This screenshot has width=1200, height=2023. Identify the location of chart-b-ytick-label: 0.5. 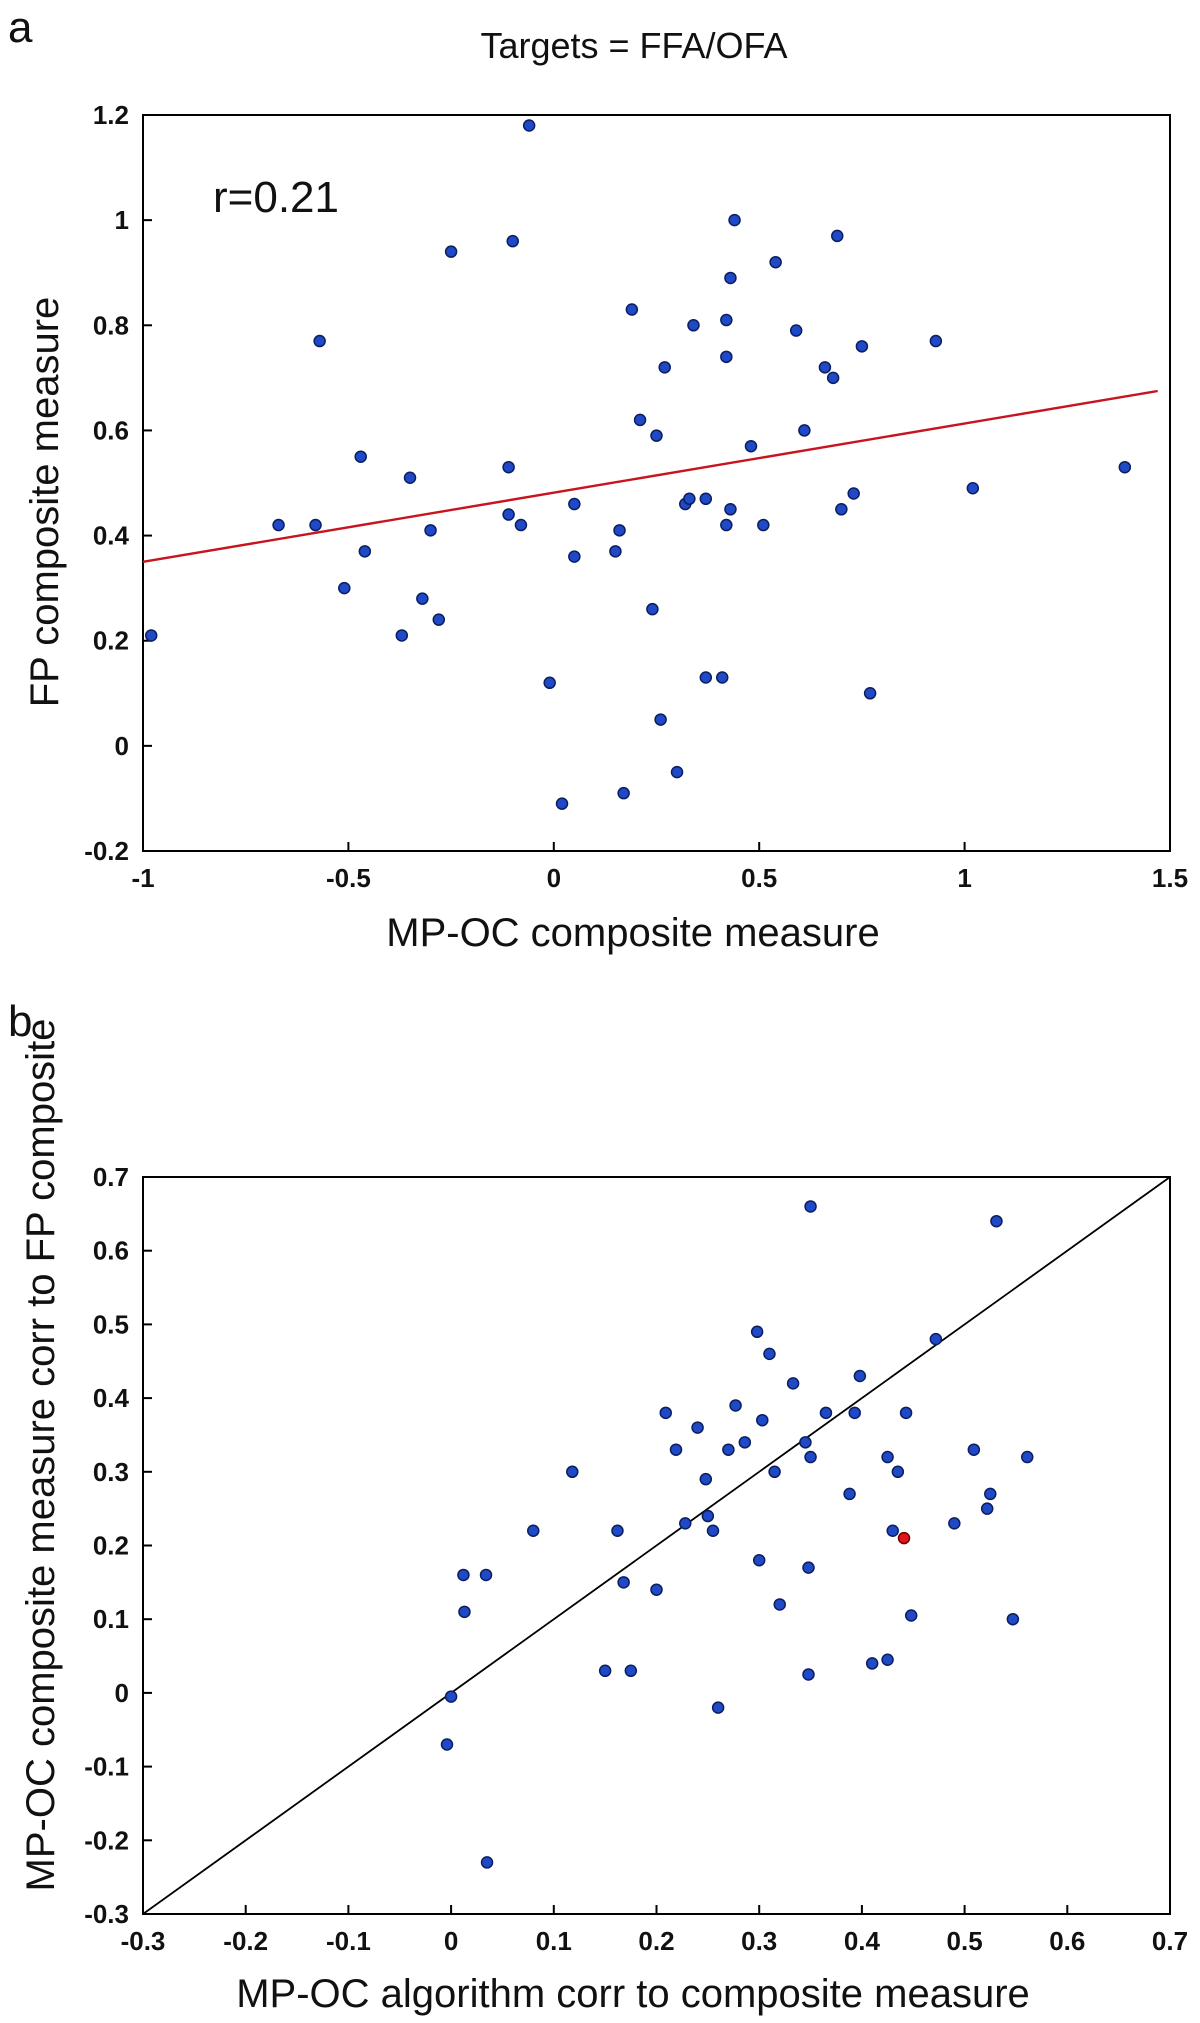
(111, 1324).